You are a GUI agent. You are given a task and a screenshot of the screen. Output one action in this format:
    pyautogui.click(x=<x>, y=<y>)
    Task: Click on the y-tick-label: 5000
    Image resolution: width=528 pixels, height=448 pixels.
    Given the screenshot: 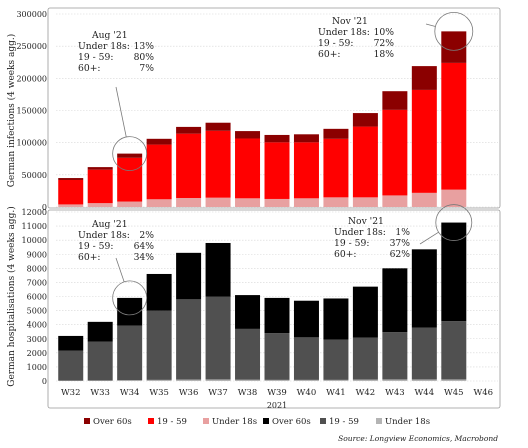 What is the action you would take?
    pyautogui.click(x=37, y=311)
    